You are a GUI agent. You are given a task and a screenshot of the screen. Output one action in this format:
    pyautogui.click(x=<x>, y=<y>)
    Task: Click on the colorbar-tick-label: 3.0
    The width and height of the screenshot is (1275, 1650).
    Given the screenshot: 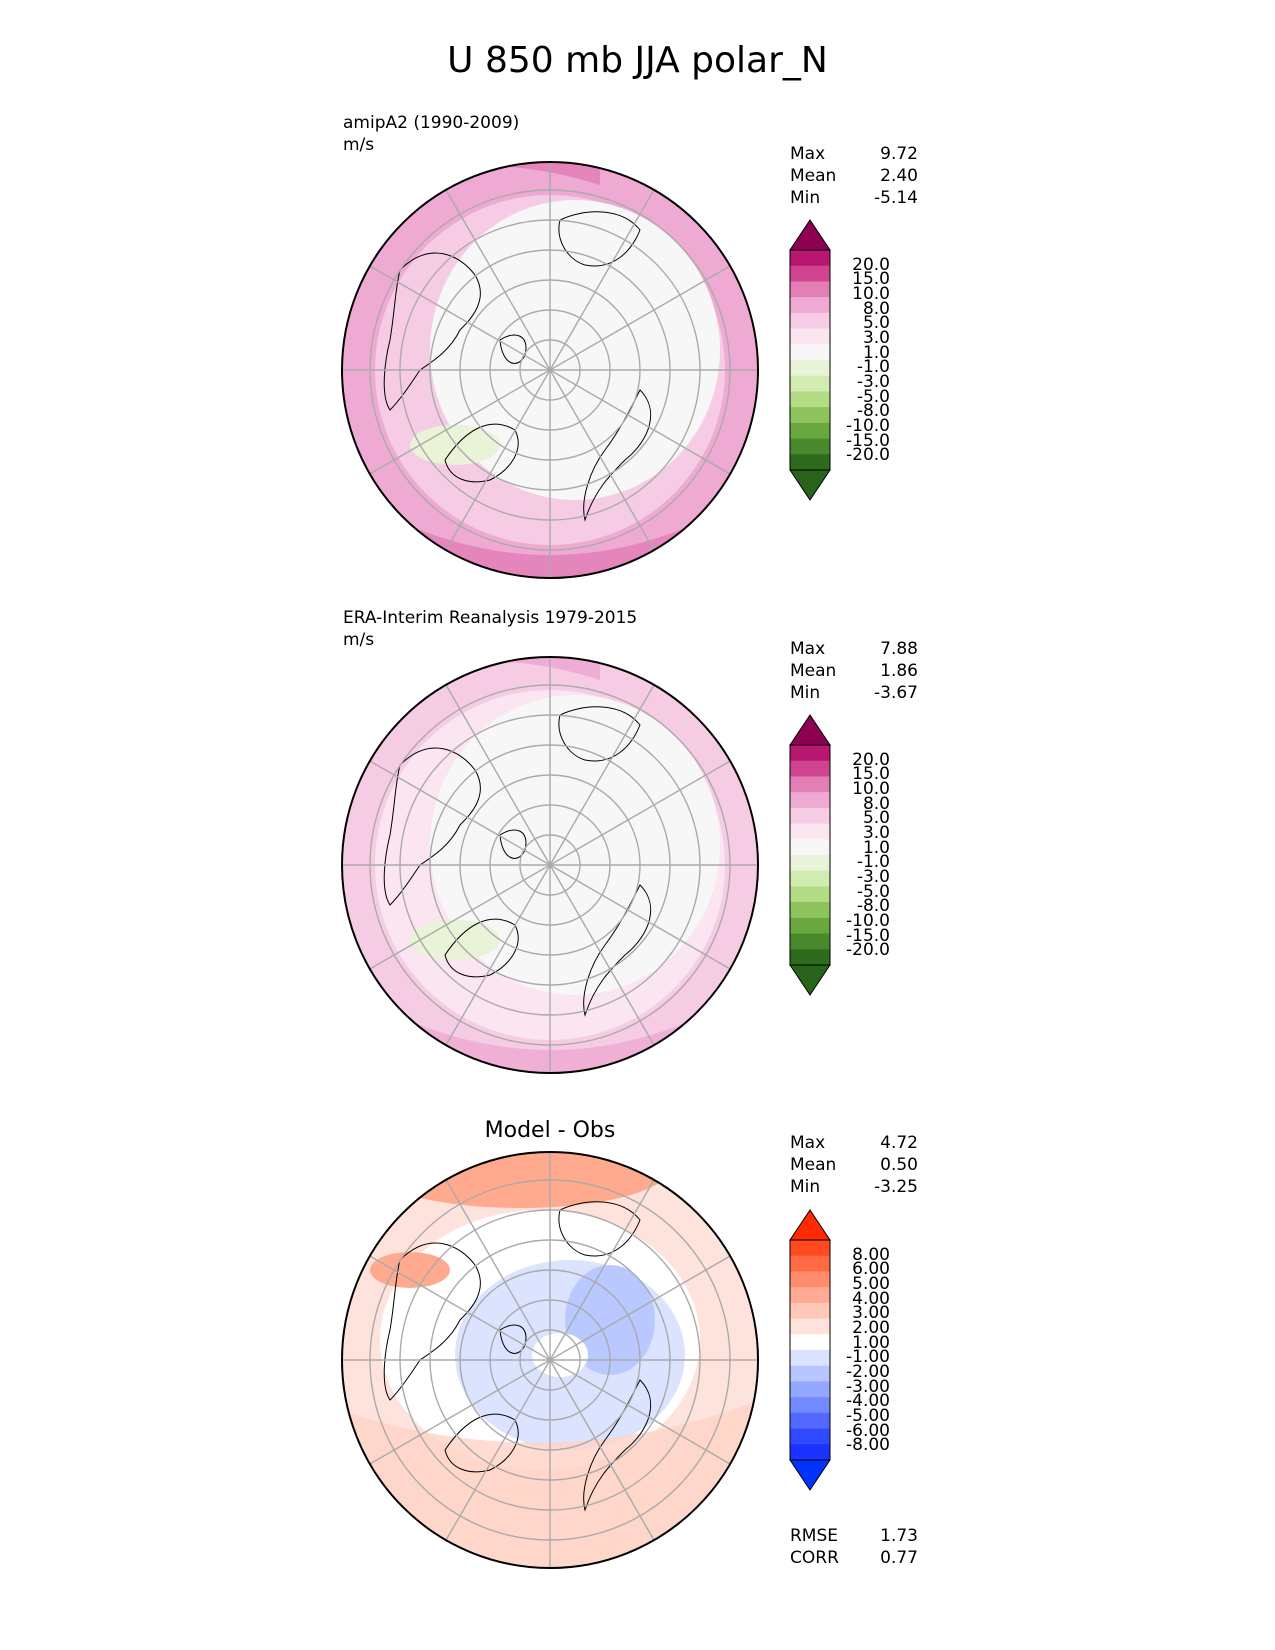 What is the action you would take?
    pyautogui.click(x=876, y=833)
    